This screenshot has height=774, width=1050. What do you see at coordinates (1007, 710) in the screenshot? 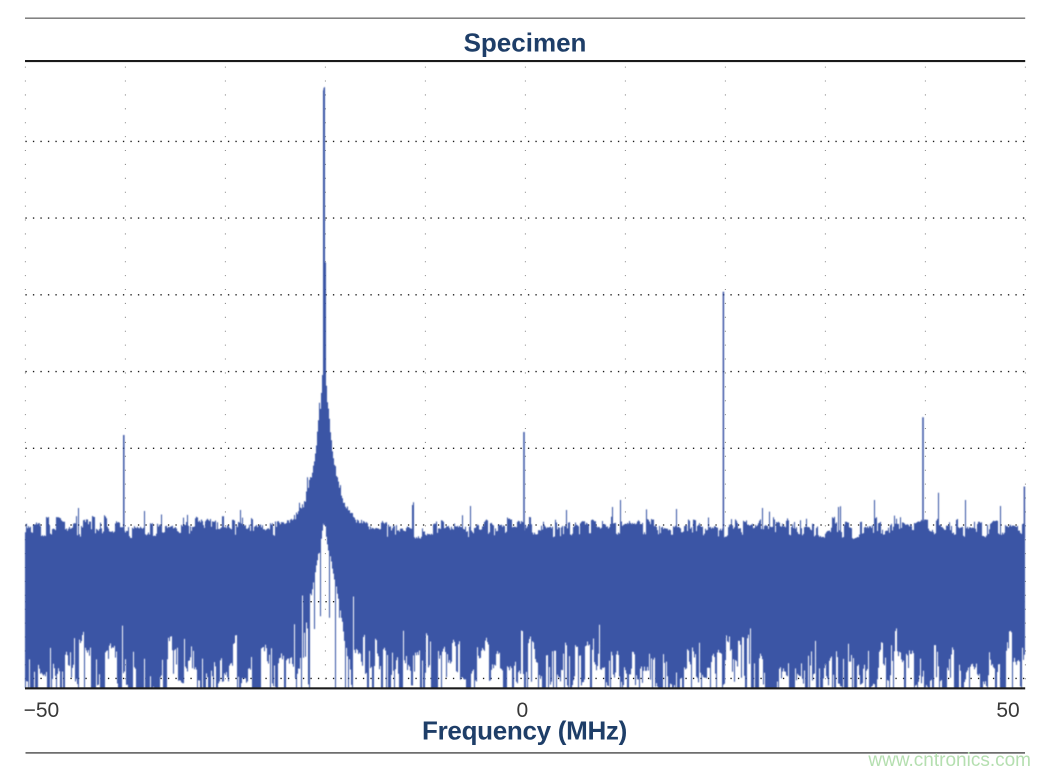
I see `svg-text: 50` at bounding box center [1007, 710].